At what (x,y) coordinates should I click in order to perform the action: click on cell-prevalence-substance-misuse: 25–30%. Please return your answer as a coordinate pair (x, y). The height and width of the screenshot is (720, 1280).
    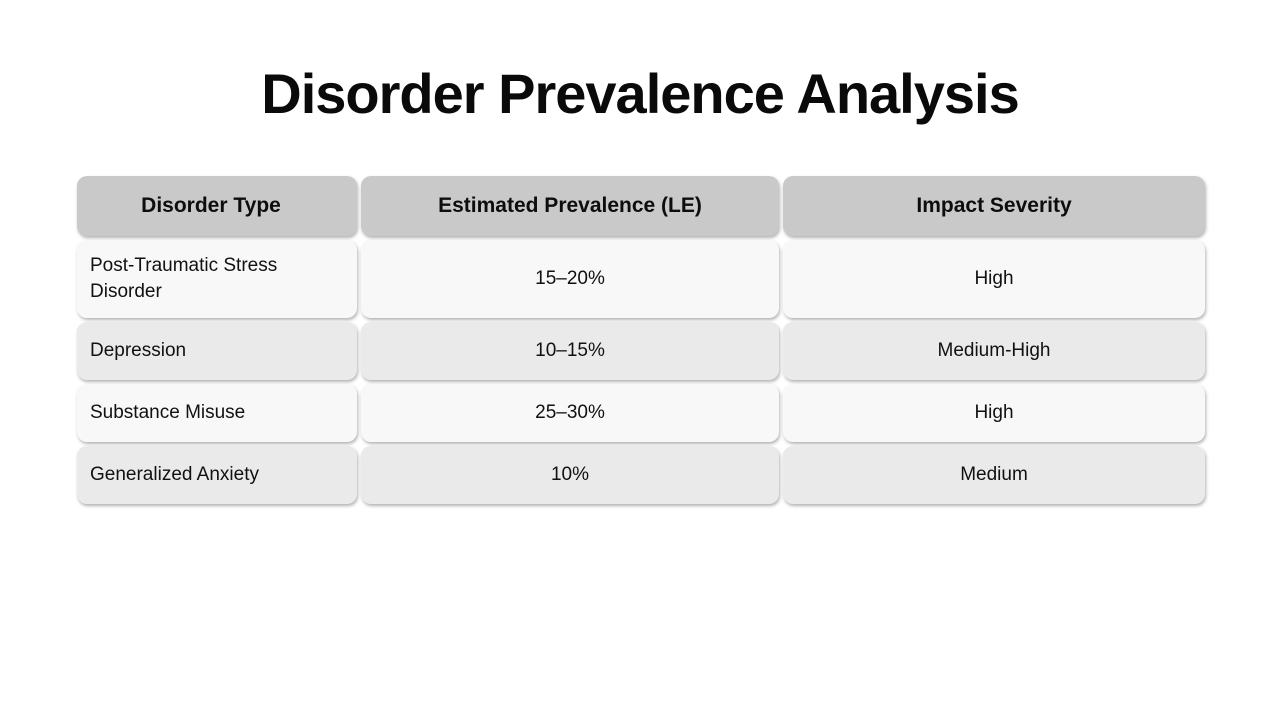
    Looking at the image, I should click on (570, 413).